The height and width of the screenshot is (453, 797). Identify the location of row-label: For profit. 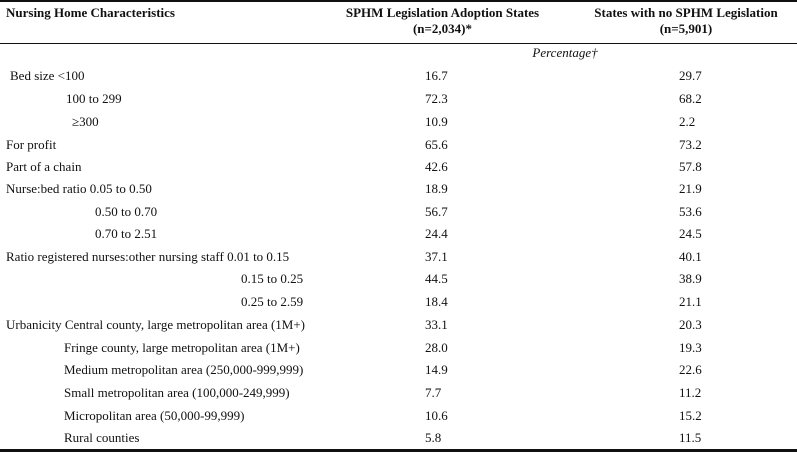
(31, 144).